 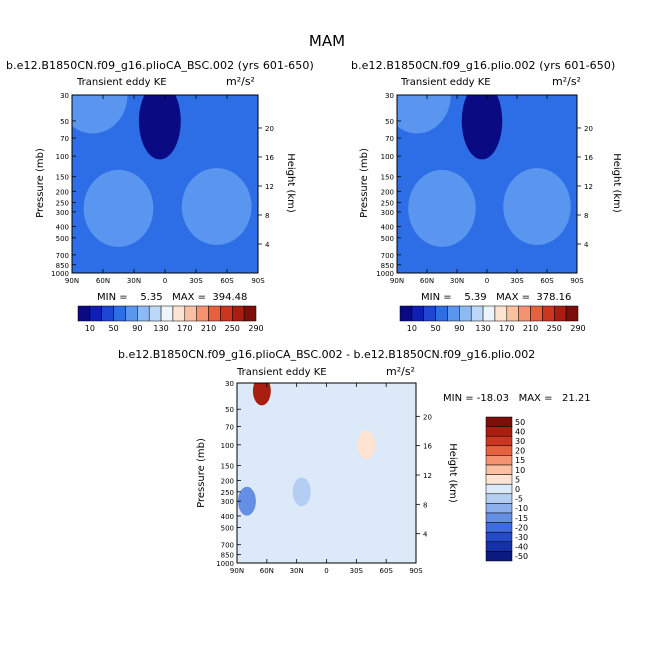 I want to click on colorbar-label: -15, so click(x=521, y=518).